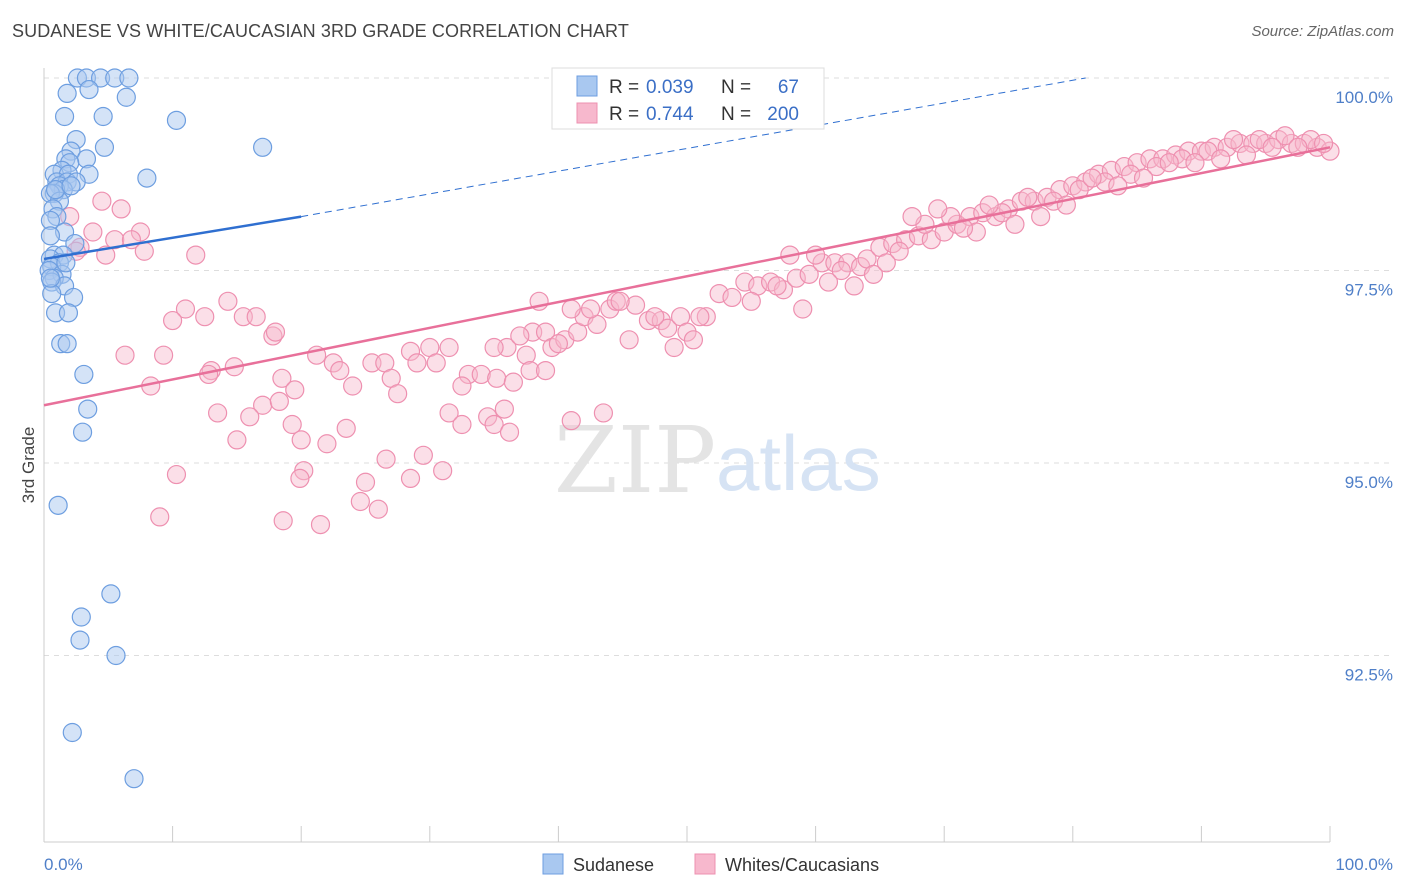 This screenshot has width=1406, height=892. I want to click on watermark-zip: ZIP, so click(635, 460).